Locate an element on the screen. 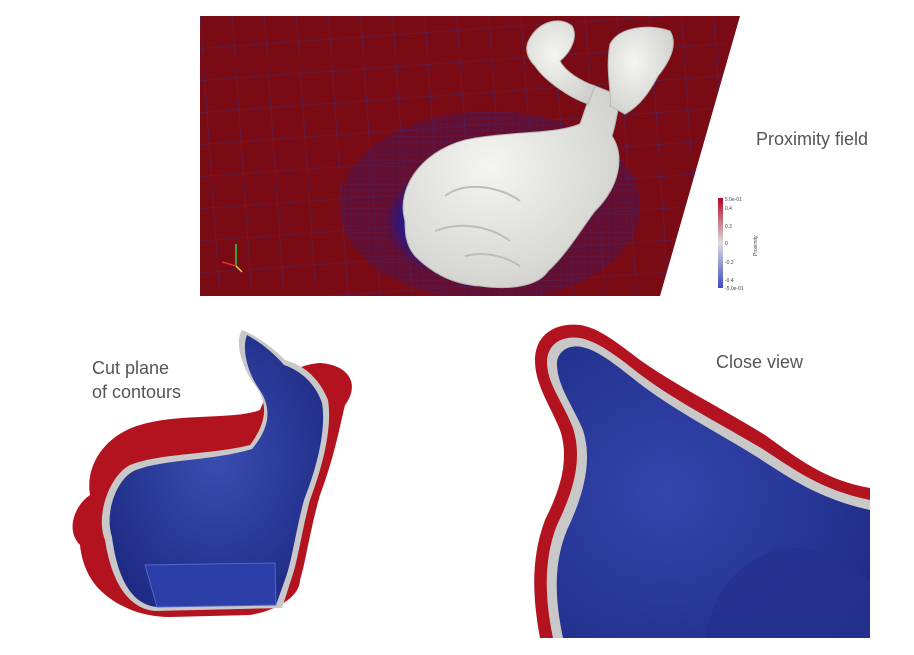 This screenshot has width=914, height=655. colorbar-tick: 0.2 is located at coordinates (728, 227).